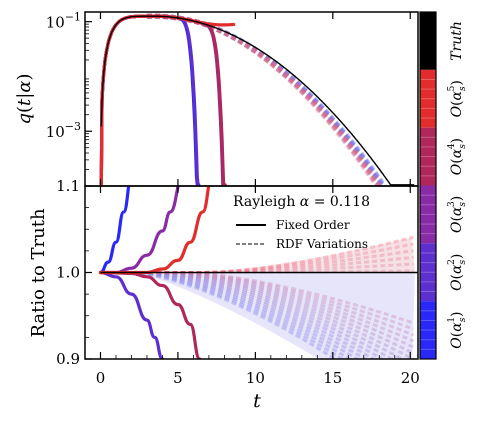  Describe the element at coordinates (457, 156) in the screenshot. I see `colorbar-label: O(αs4)` at that location.